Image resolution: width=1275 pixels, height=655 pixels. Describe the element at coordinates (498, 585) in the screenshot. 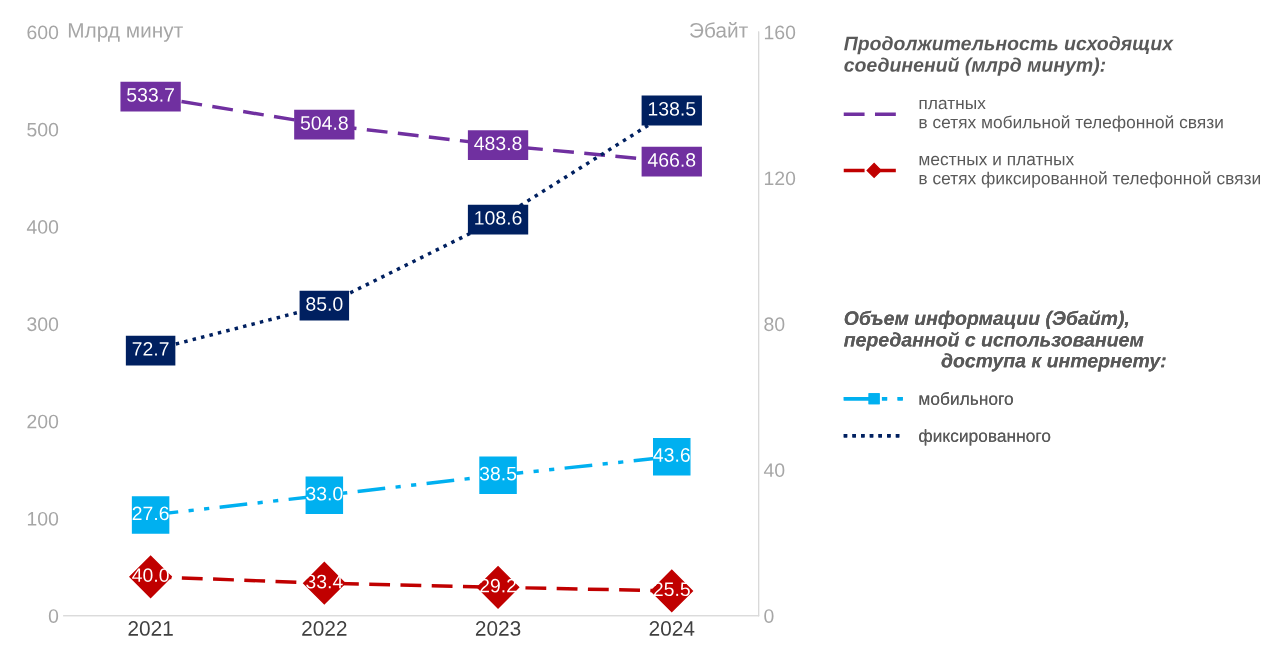

I see `data-label: 29.2` at that location.